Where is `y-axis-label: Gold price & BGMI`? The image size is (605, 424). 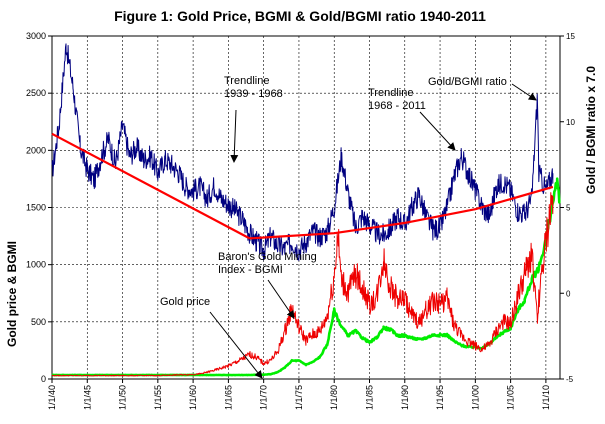 y-axis-label: Gold price & BGMI is located at coordinates (12, 294).